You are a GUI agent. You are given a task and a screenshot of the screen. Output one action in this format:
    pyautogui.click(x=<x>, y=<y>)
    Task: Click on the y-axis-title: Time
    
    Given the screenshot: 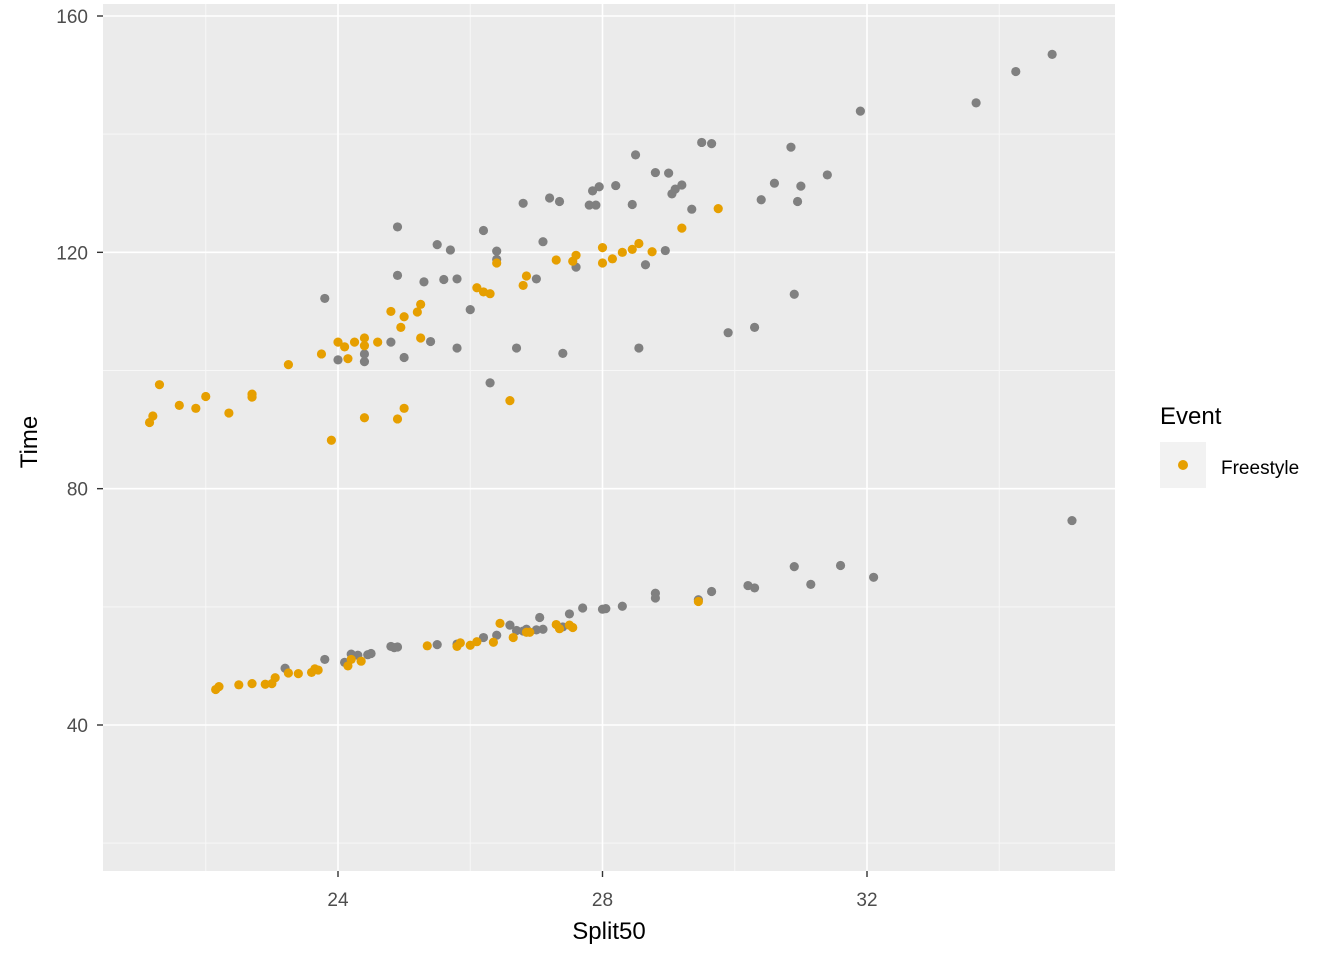 What is the action you would take?
    pyautogui.click(x=29, y=442)
    